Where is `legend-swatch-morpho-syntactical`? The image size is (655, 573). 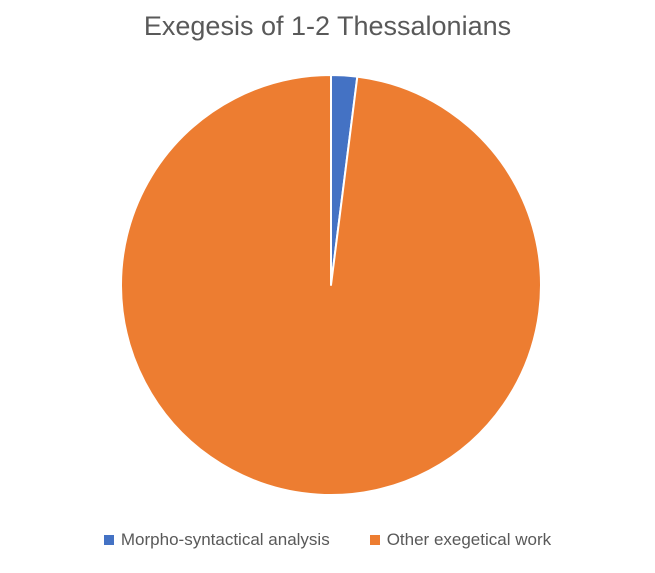
legend-swatch-morpho-syntactical is located at coordinates (108, 540).